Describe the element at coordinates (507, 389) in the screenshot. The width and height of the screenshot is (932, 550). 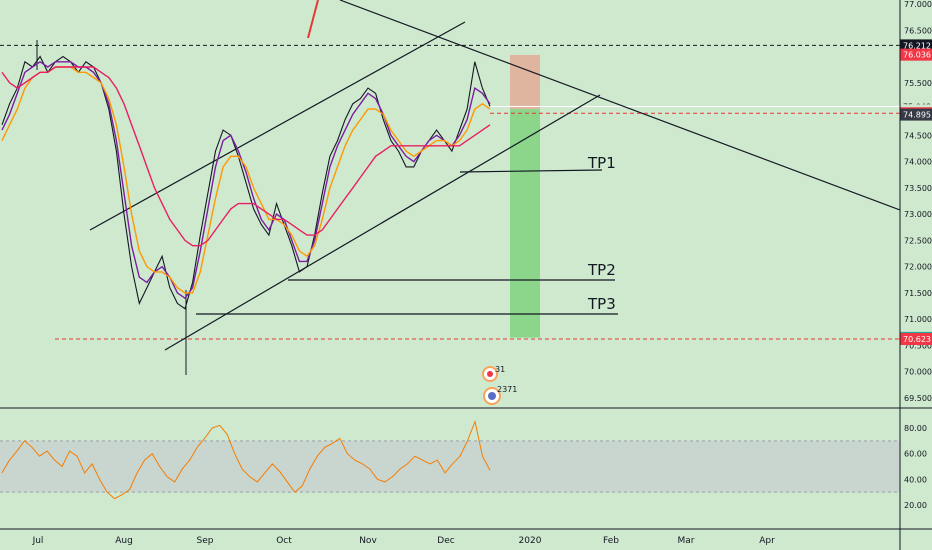
I see `event-count-2: 2371` at that location.